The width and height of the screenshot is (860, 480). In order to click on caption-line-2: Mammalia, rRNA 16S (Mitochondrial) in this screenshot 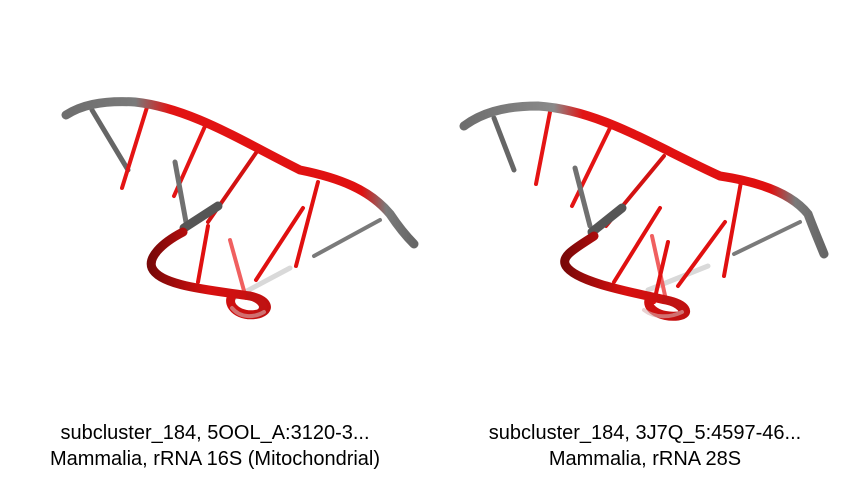, I will do `click(215, 459)`.